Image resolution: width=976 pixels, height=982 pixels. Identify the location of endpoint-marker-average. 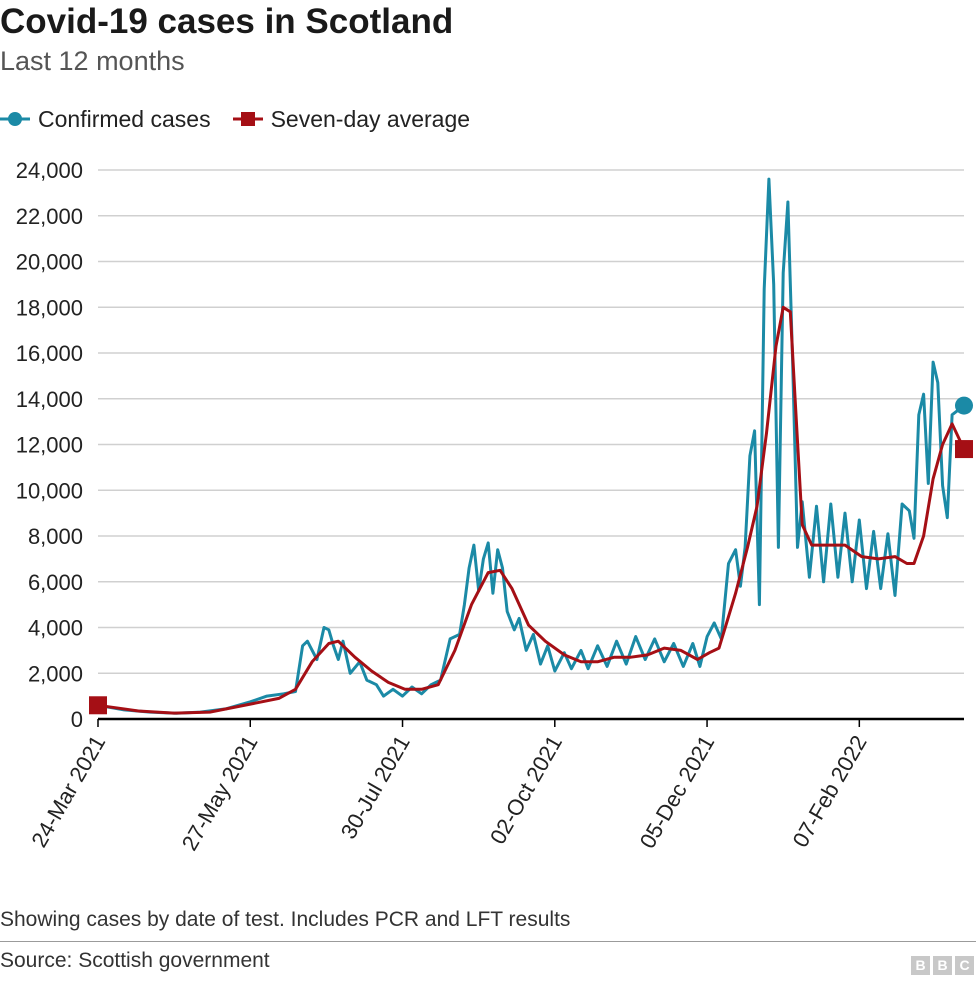
(964, 449).